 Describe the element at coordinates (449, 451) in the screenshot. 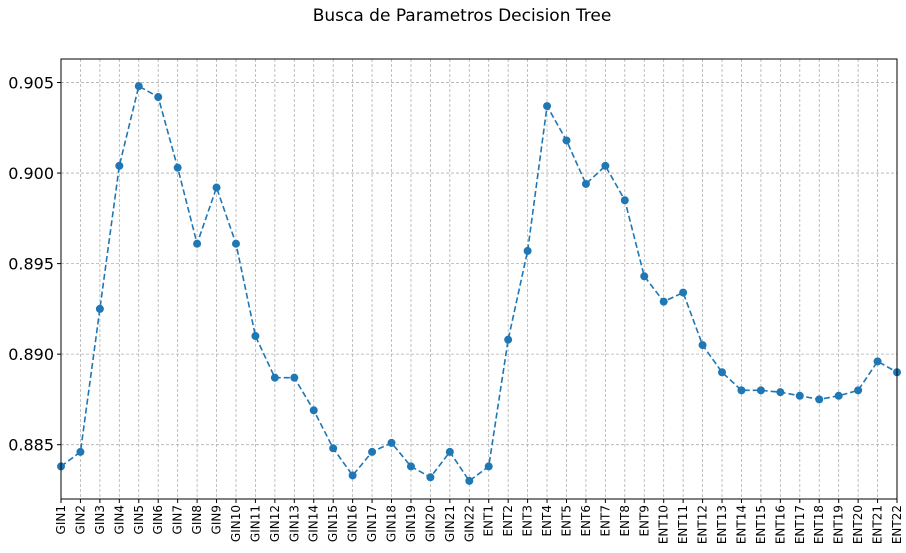

I see `data-point-gin21` at that location.